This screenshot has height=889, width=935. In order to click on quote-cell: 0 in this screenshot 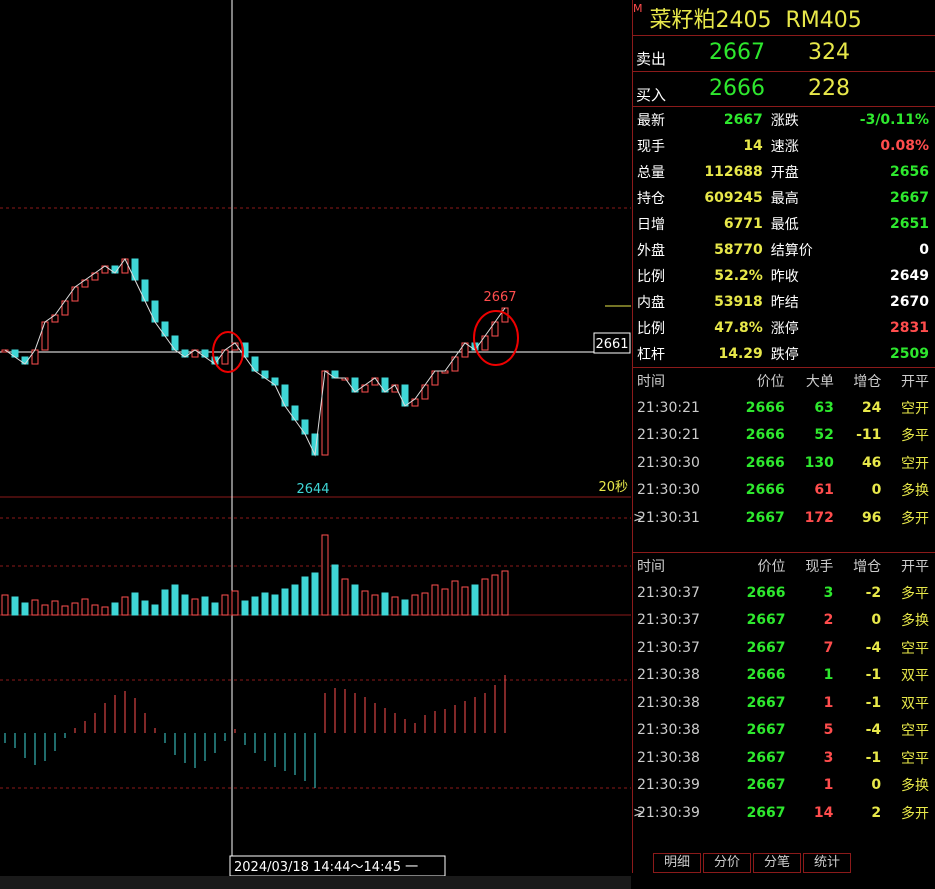, I will do `click(924, 250)`.